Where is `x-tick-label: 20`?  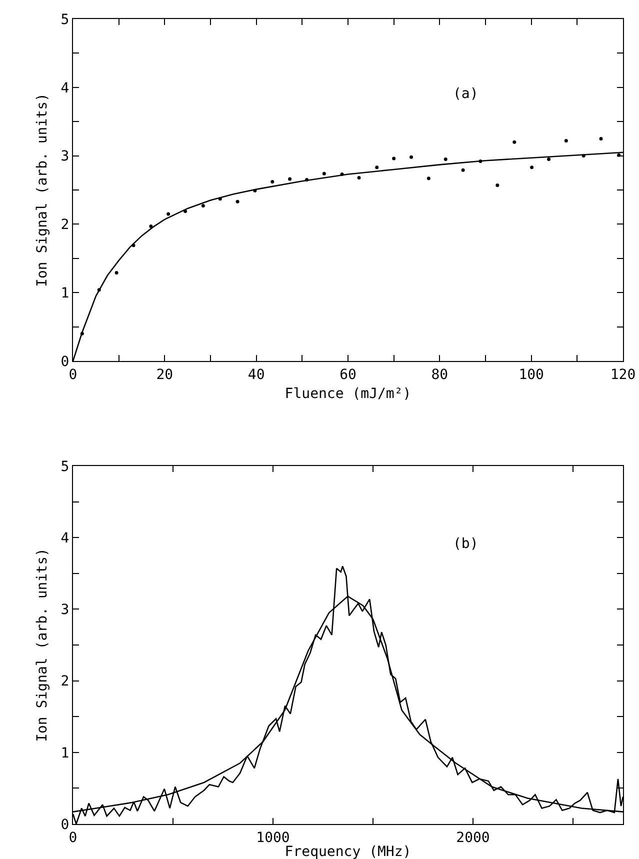
x-tick-label: 20 is located at coordinates (165, 374).